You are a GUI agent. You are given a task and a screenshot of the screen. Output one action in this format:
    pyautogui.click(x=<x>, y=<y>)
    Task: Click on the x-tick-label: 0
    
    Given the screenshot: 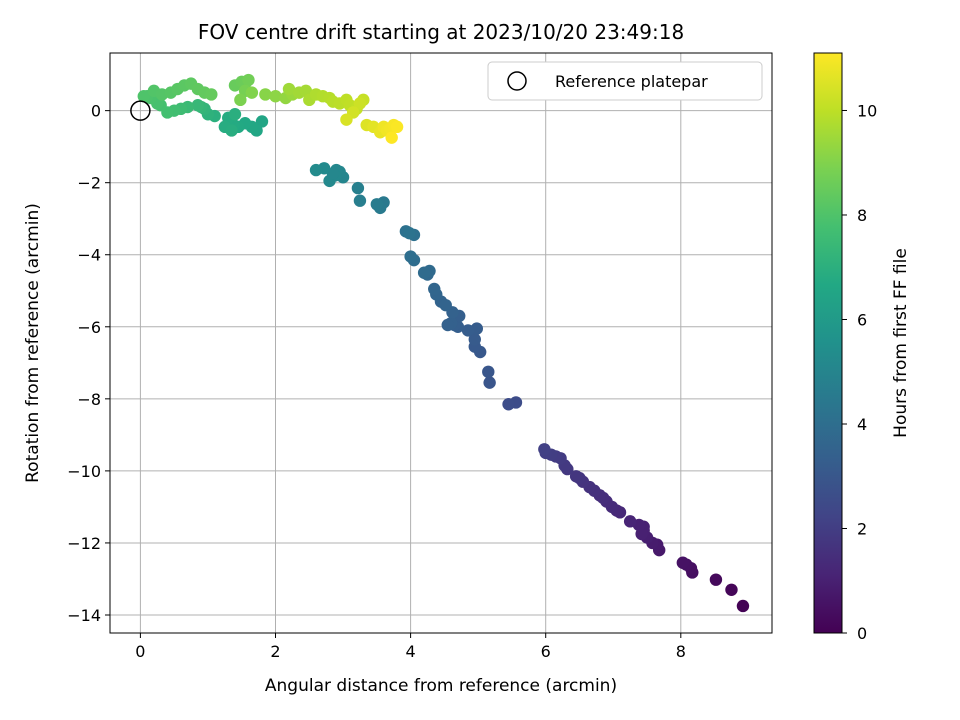 What is the action you would take?
    pyautogui.click(x=140, y=651)
    